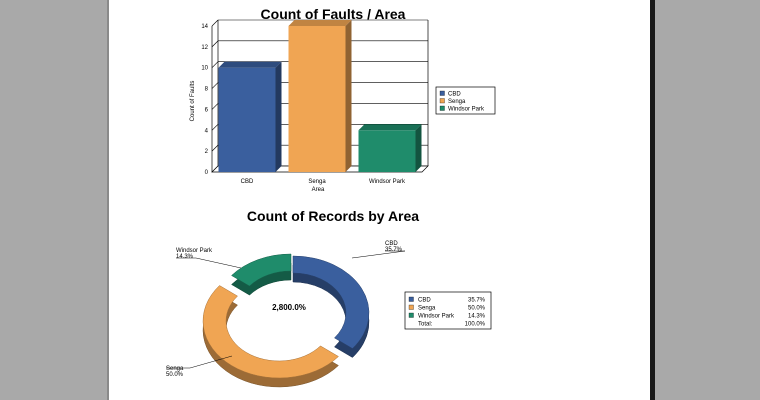  I want to click on bar-chart-title: Count of Faults / Area, so click(333, 14).